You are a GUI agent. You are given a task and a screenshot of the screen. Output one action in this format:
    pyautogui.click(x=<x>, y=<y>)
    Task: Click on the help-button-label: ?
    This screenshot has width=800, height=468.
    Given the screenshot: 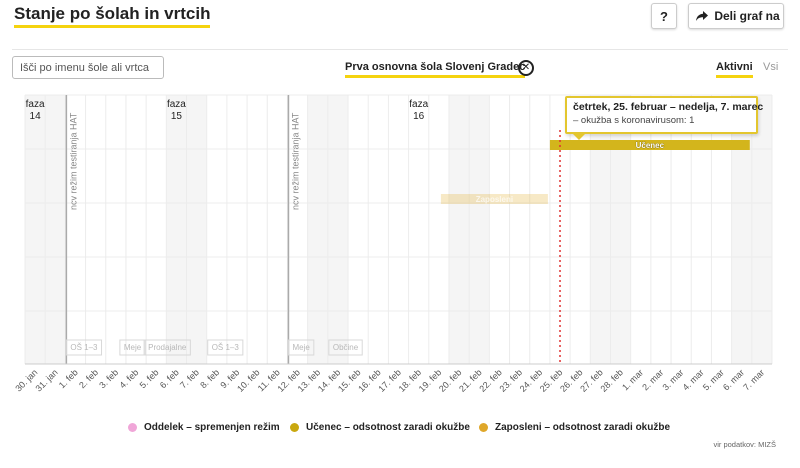 What is the action you would take?
    pyautogui.click(x=664, y=16)
    